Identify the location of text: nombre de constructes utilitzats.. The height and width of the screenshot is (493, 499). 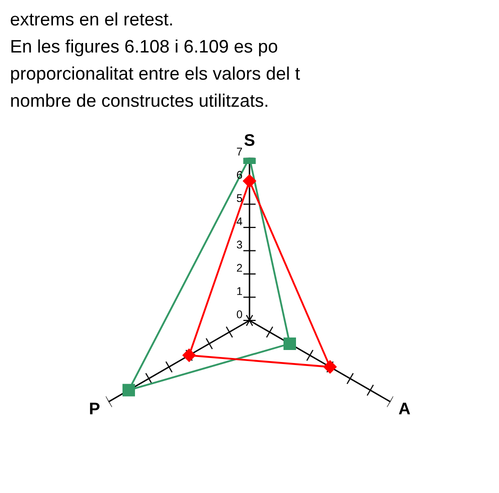
(139, 100).